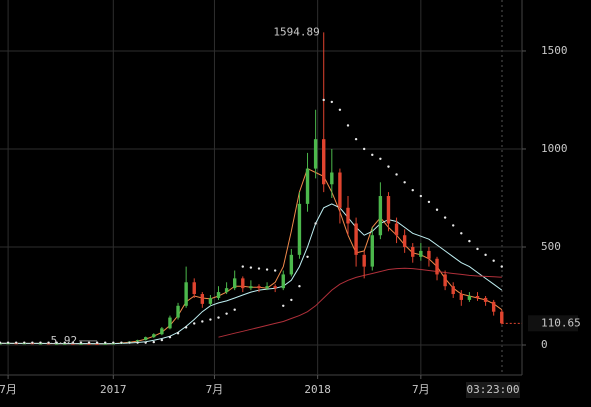 The height and width of the screenshot is (407, 591). Describe the element at coordinates (554, 50) in the screenshot. I see `y-tick-label: 1500` at that location.